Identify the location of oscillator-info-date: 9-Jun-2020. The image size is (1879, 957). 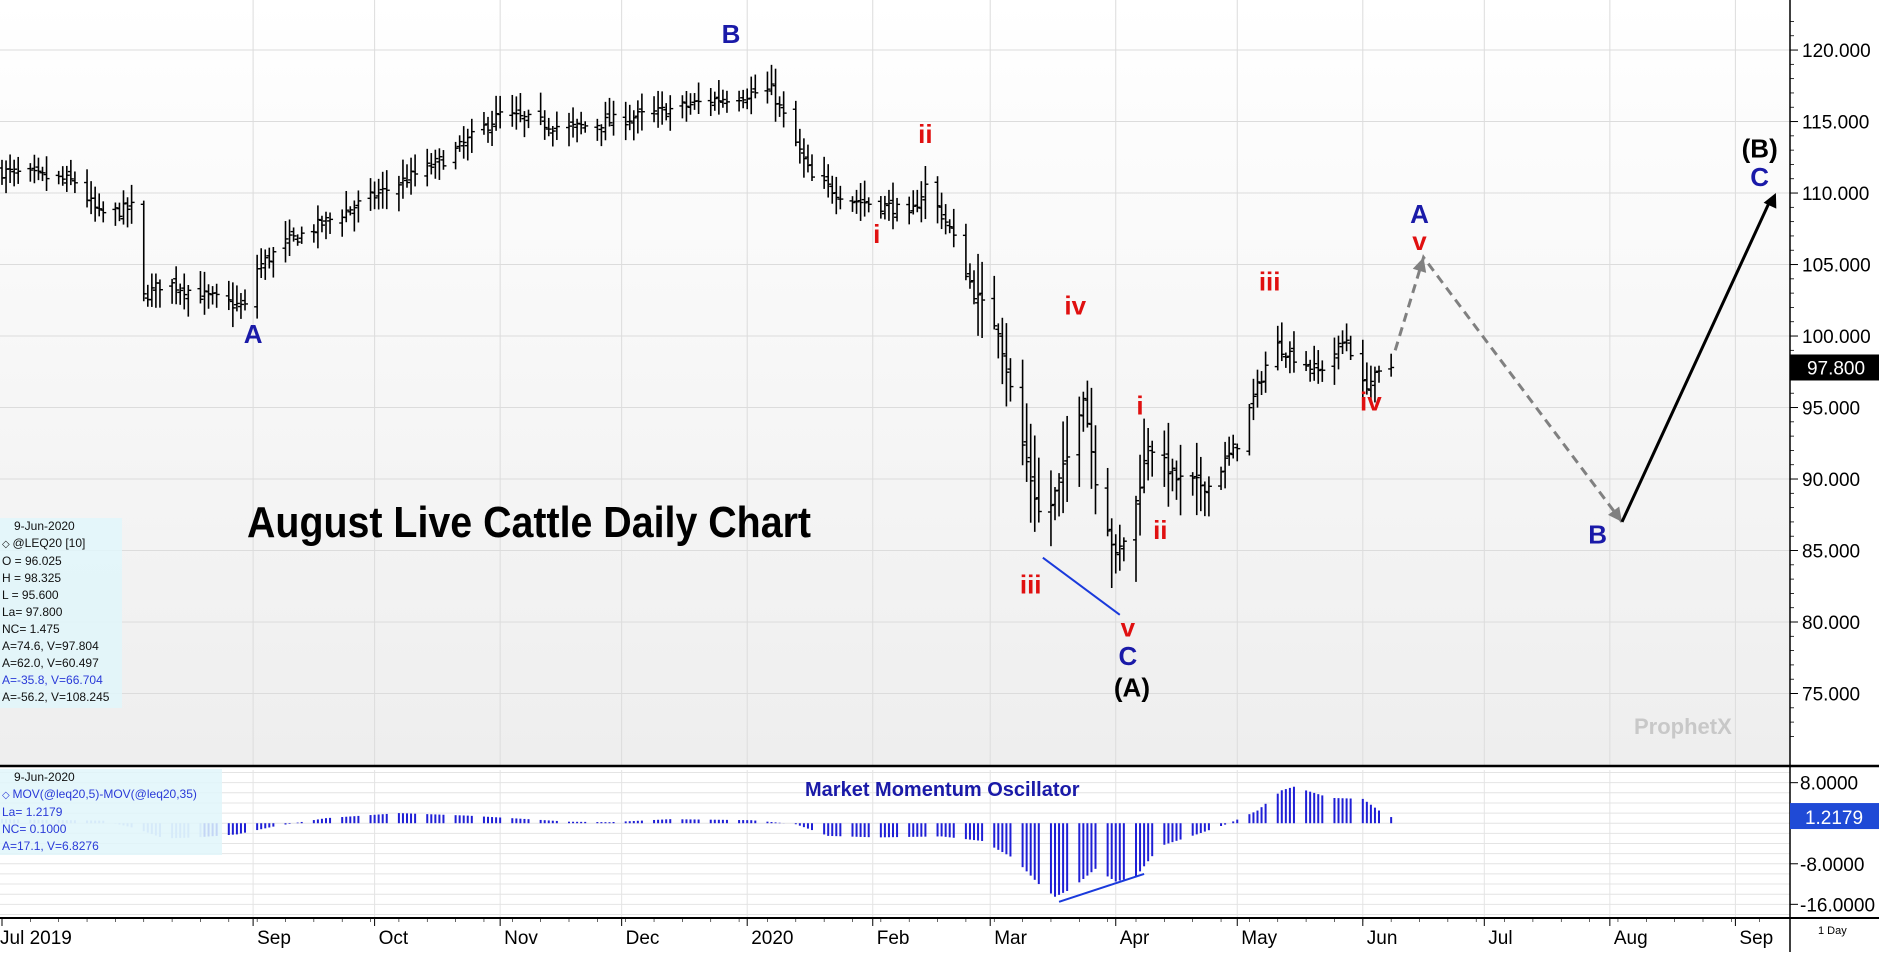
(44, 777).